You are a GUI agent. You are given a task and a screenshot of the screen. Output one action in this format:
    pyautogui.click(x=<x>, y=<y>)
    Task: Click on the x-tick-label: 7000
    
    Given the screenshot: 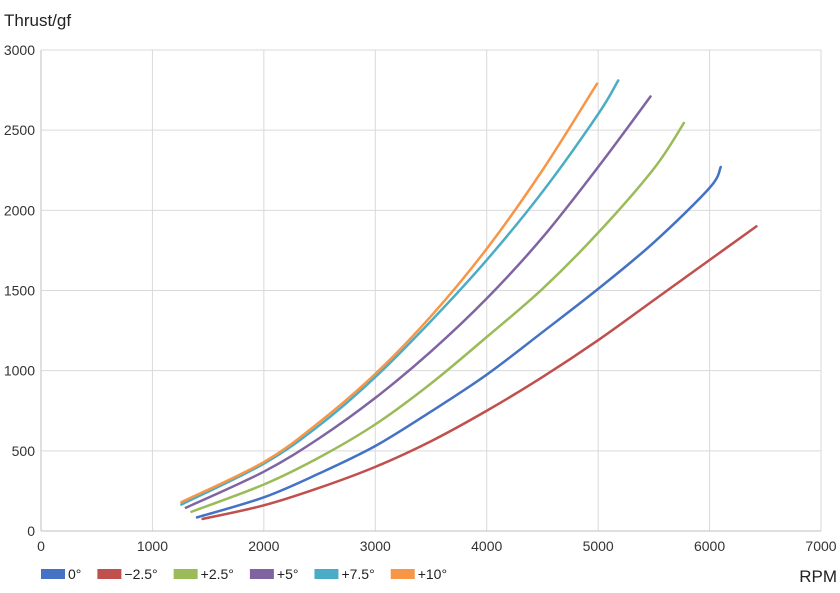 What is the action you would take?
    pyautogui.click(x=820, y=546)
    